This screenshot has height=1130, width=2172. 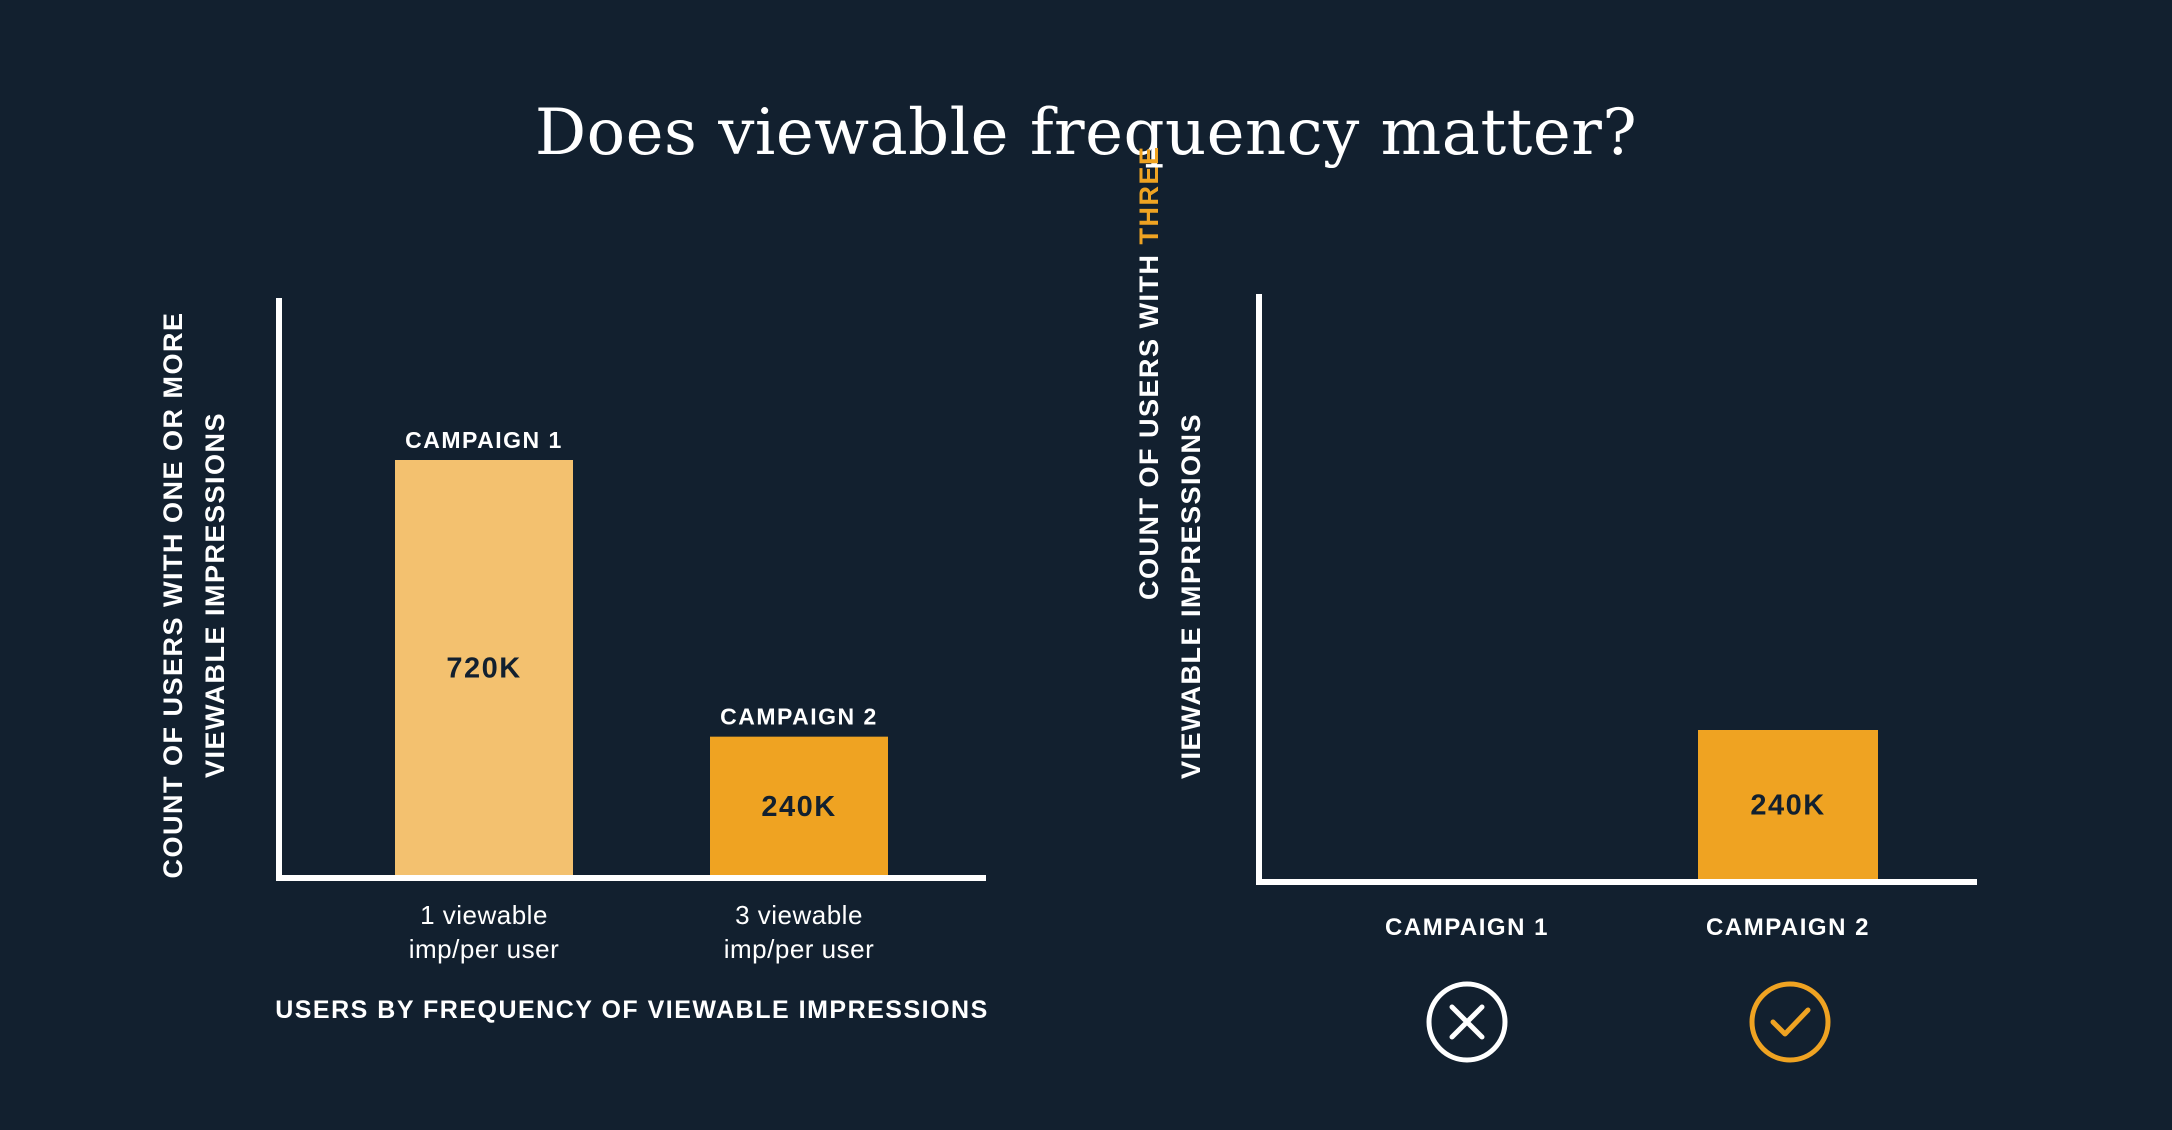 I want to click on chart1-bar-name-2: CAMPAIGN 2, so click(x=799, y=717).